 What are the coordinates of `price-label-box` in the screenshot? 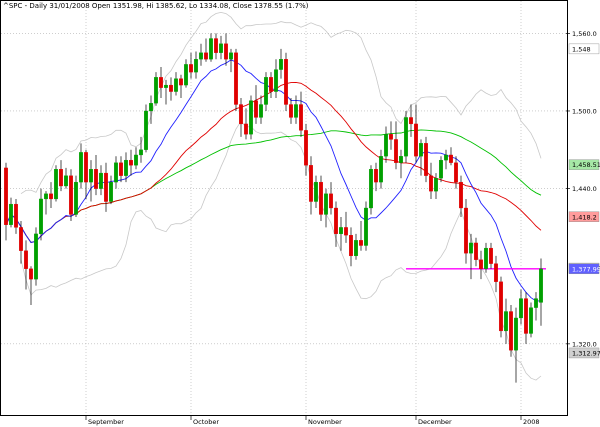 It's located at (584, 216).